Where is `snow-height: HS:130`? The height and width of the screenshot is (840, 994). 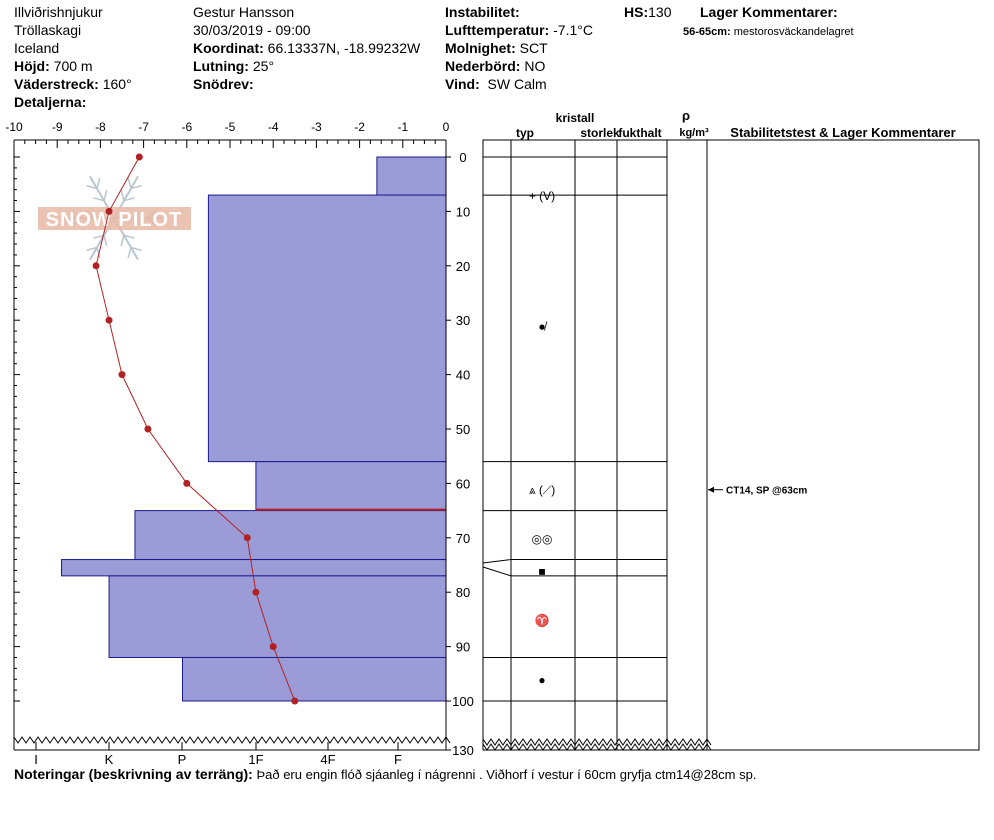 snow-height: HS:130 is located at coordinates (648, 12).